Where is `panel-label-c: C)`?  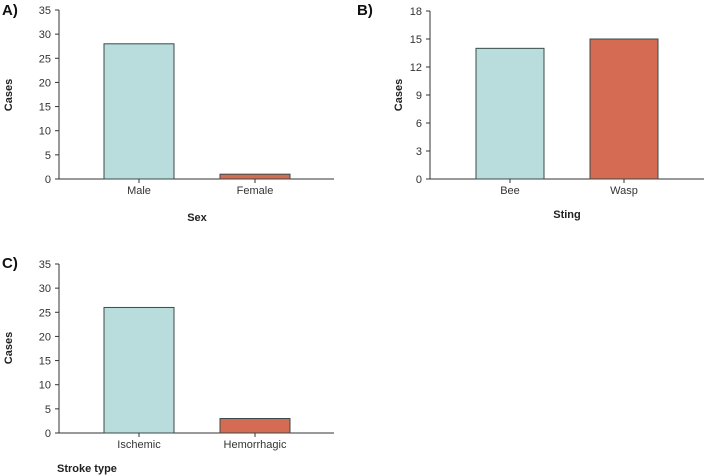
panel-label-c: C) is located at coordinates (10, 263).